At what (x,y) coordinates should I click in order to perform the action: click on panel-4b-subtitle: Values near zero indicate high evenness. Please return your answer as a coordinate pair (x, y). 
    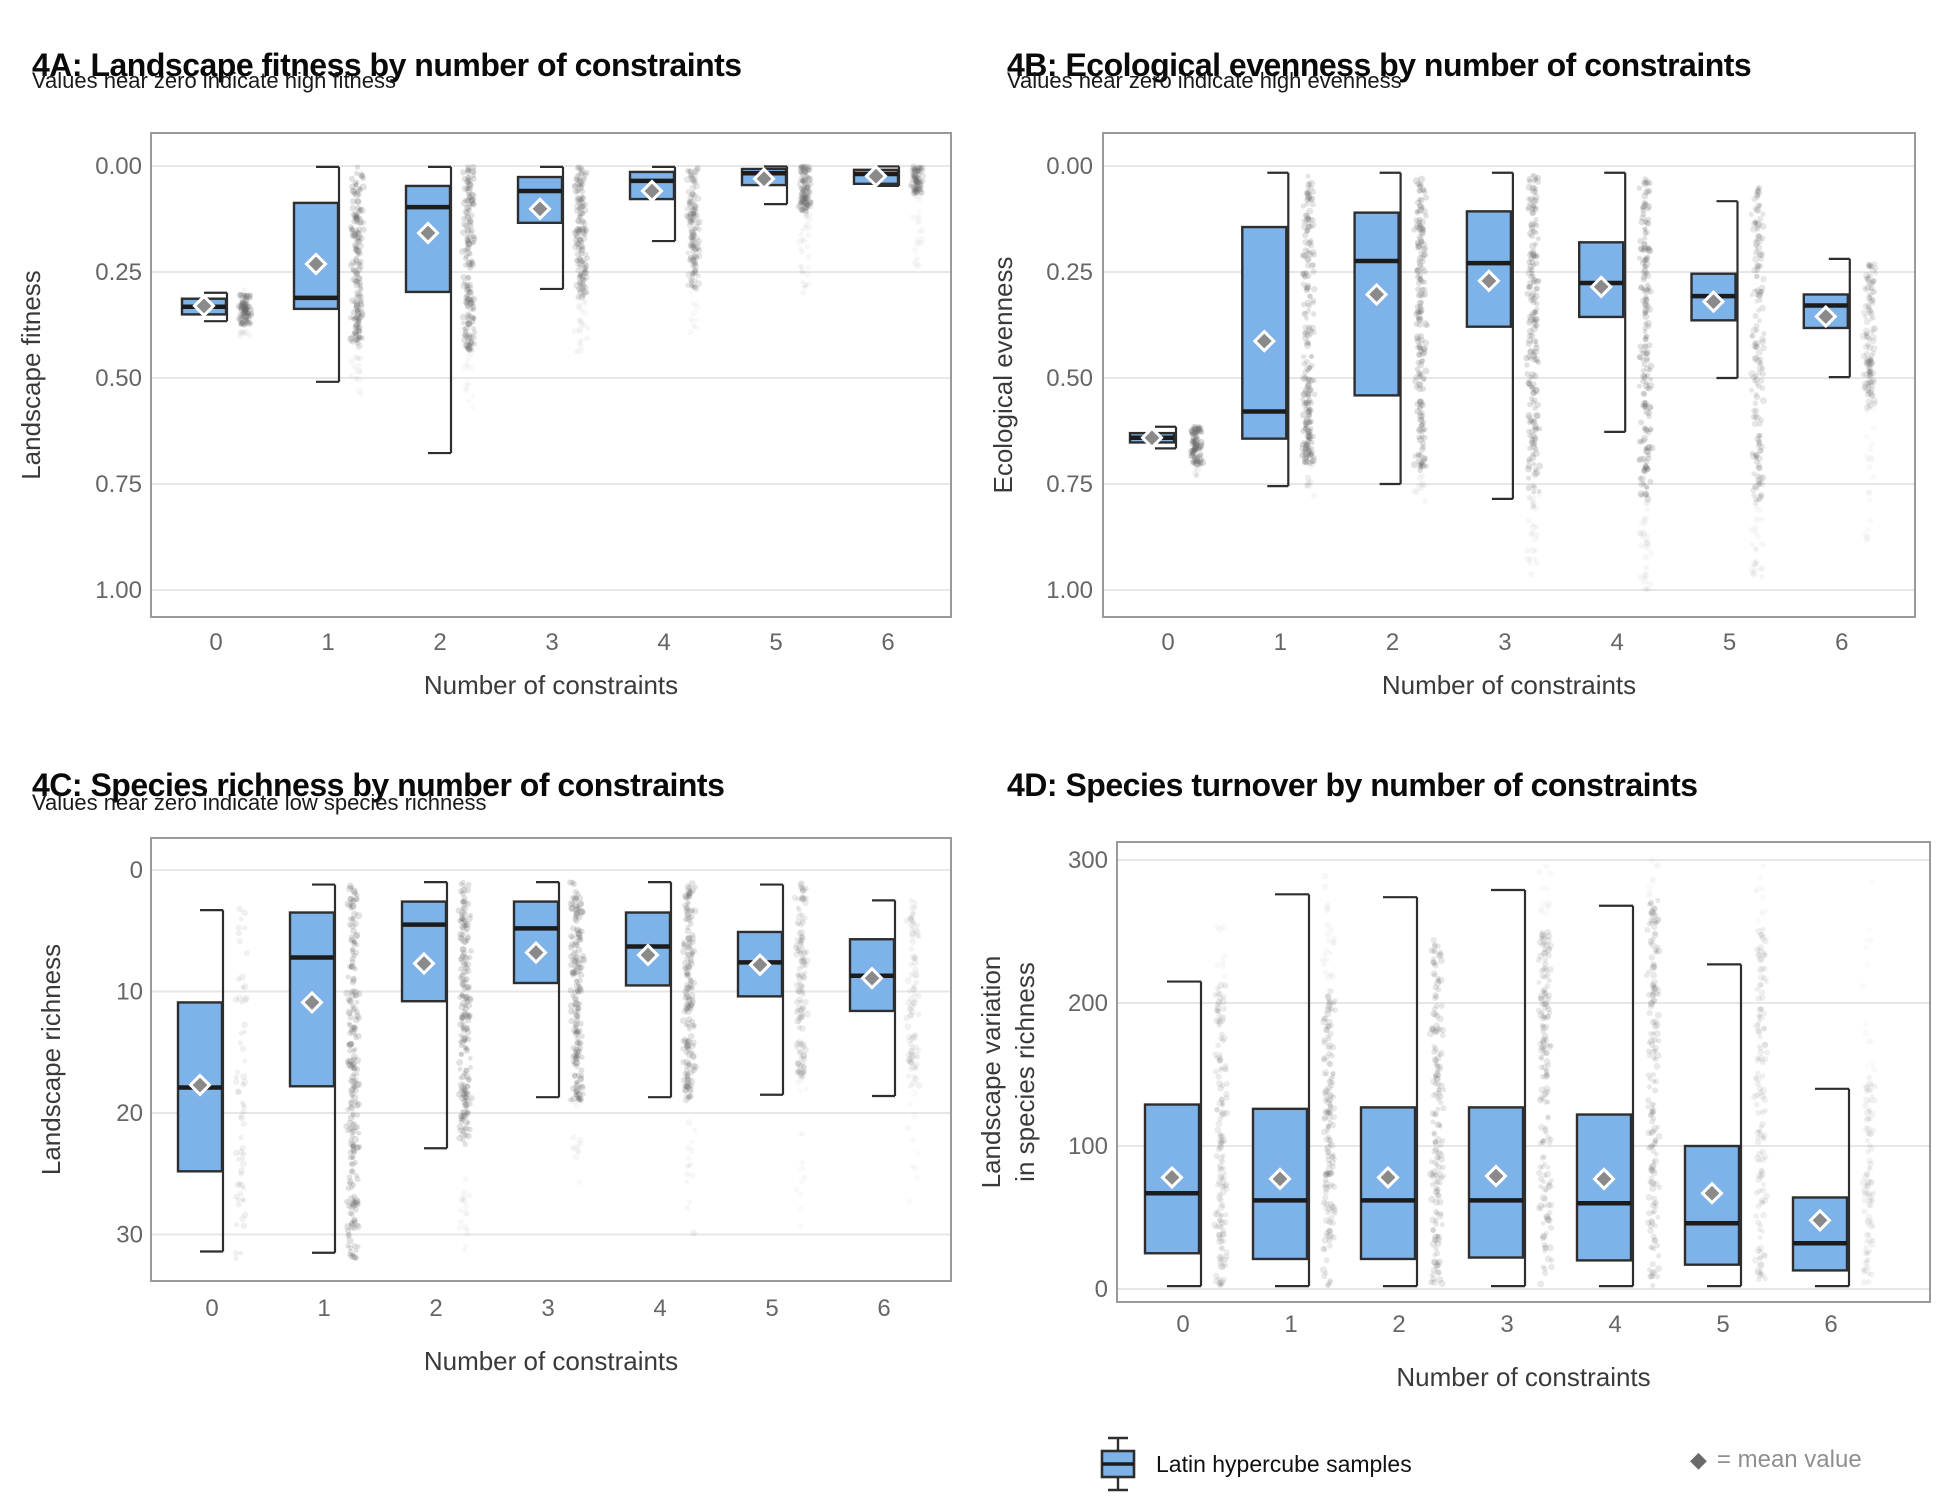
    Looking at the image, I should click on (1204, 80).